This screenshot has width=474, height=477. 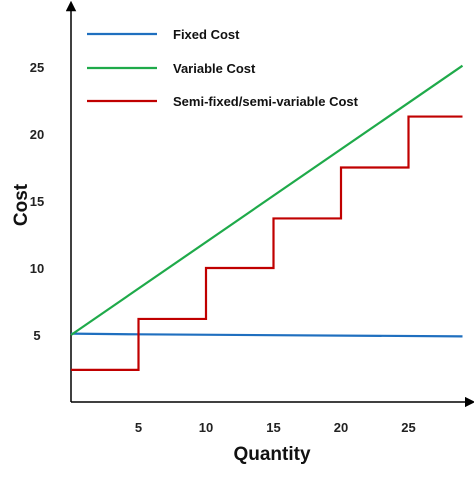 I want to click on y-tick-label: 15, so click(x=37, y=201).